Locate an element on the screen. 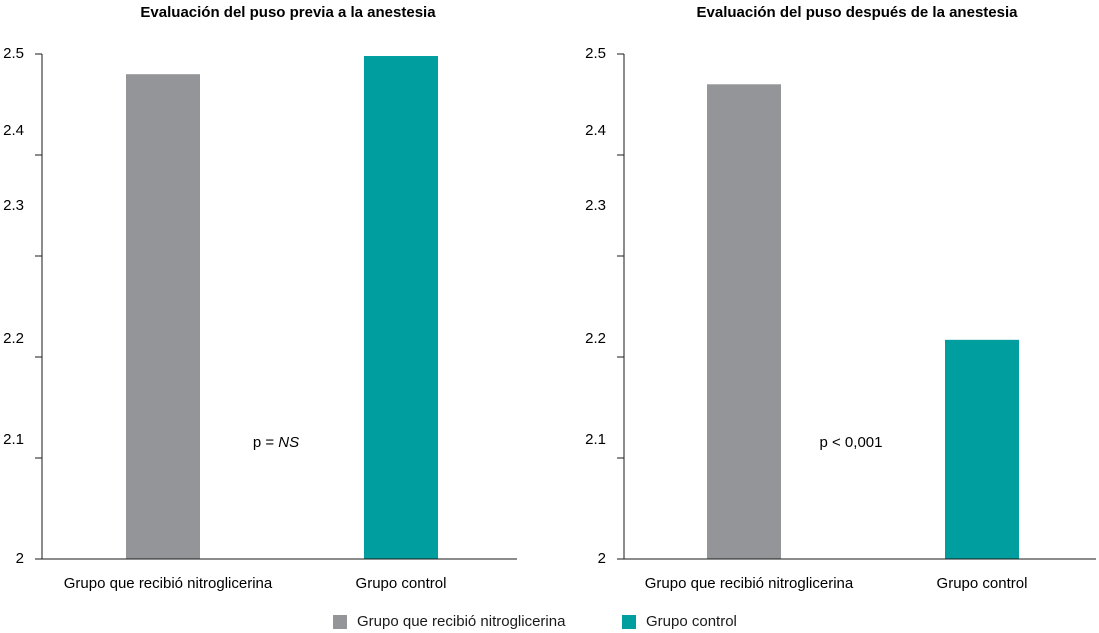  legend-swatch-nitroglycerin is located at coordinates (340, 621).